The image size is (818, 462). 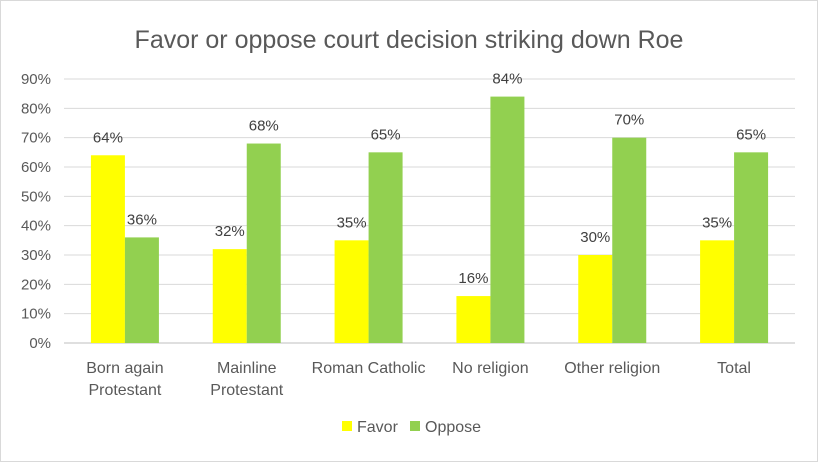 What do you see at coordinates (124, 368) in the screenshot?
I see `category-label: Born again` at bounding box center [124, 368].